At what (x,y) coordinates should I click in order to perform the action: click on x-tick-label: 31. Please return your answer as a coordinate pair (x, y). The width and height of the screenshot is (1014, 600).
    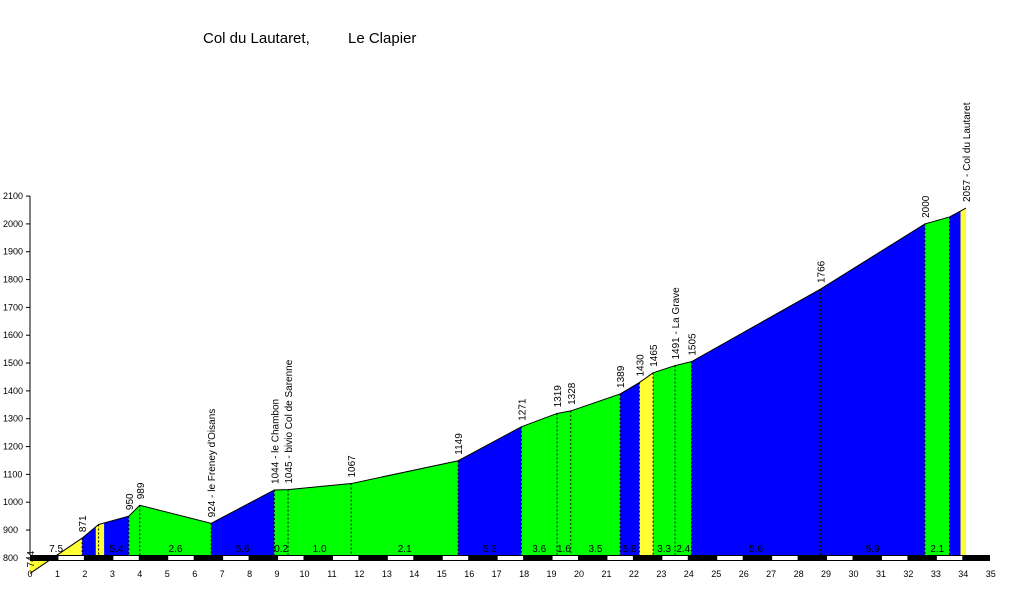
    Looking at the image, I should click on (881, 574).